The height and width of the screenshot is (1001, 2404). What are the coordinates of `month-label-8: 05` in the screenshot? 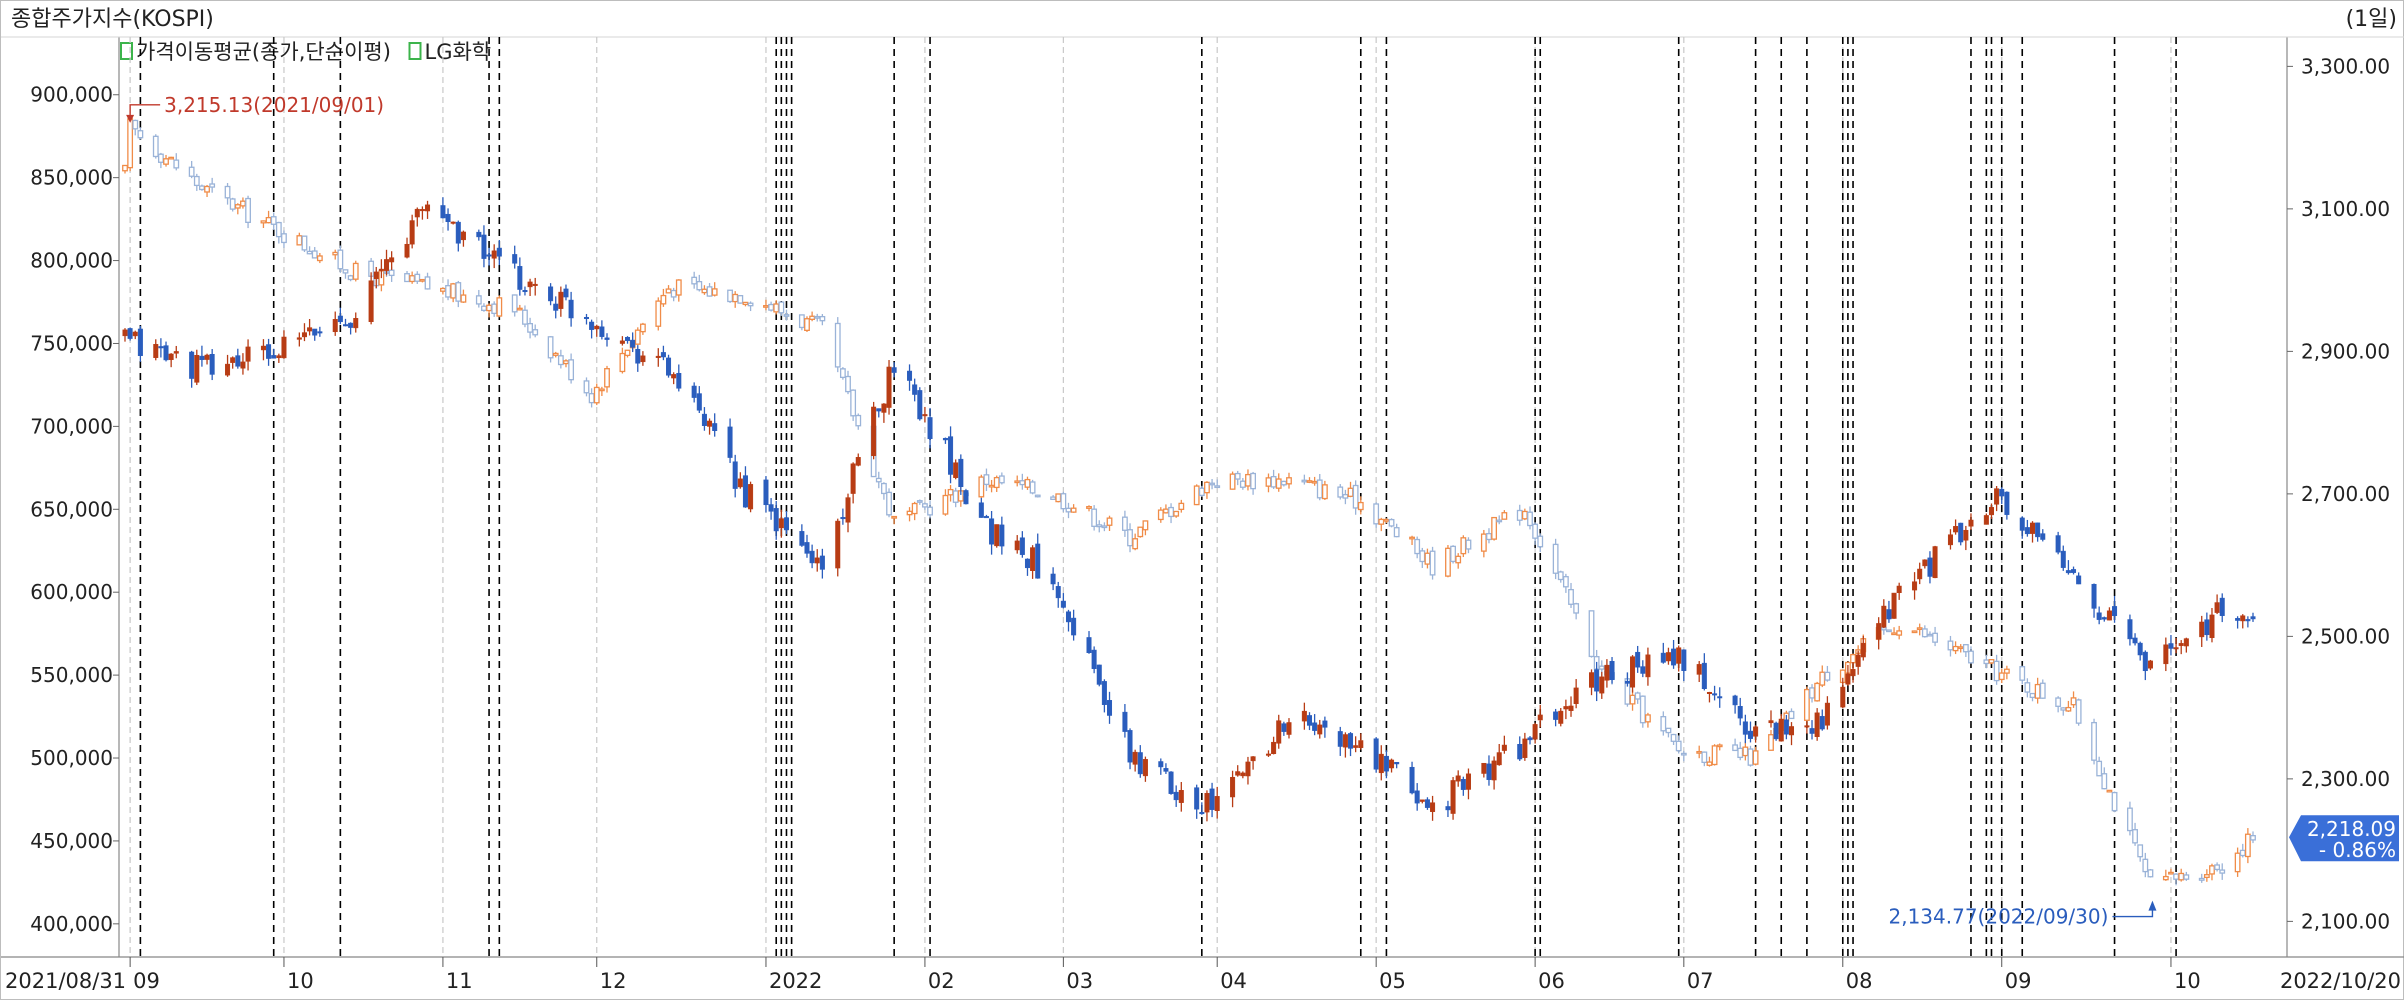 It's located at (1392, 981).